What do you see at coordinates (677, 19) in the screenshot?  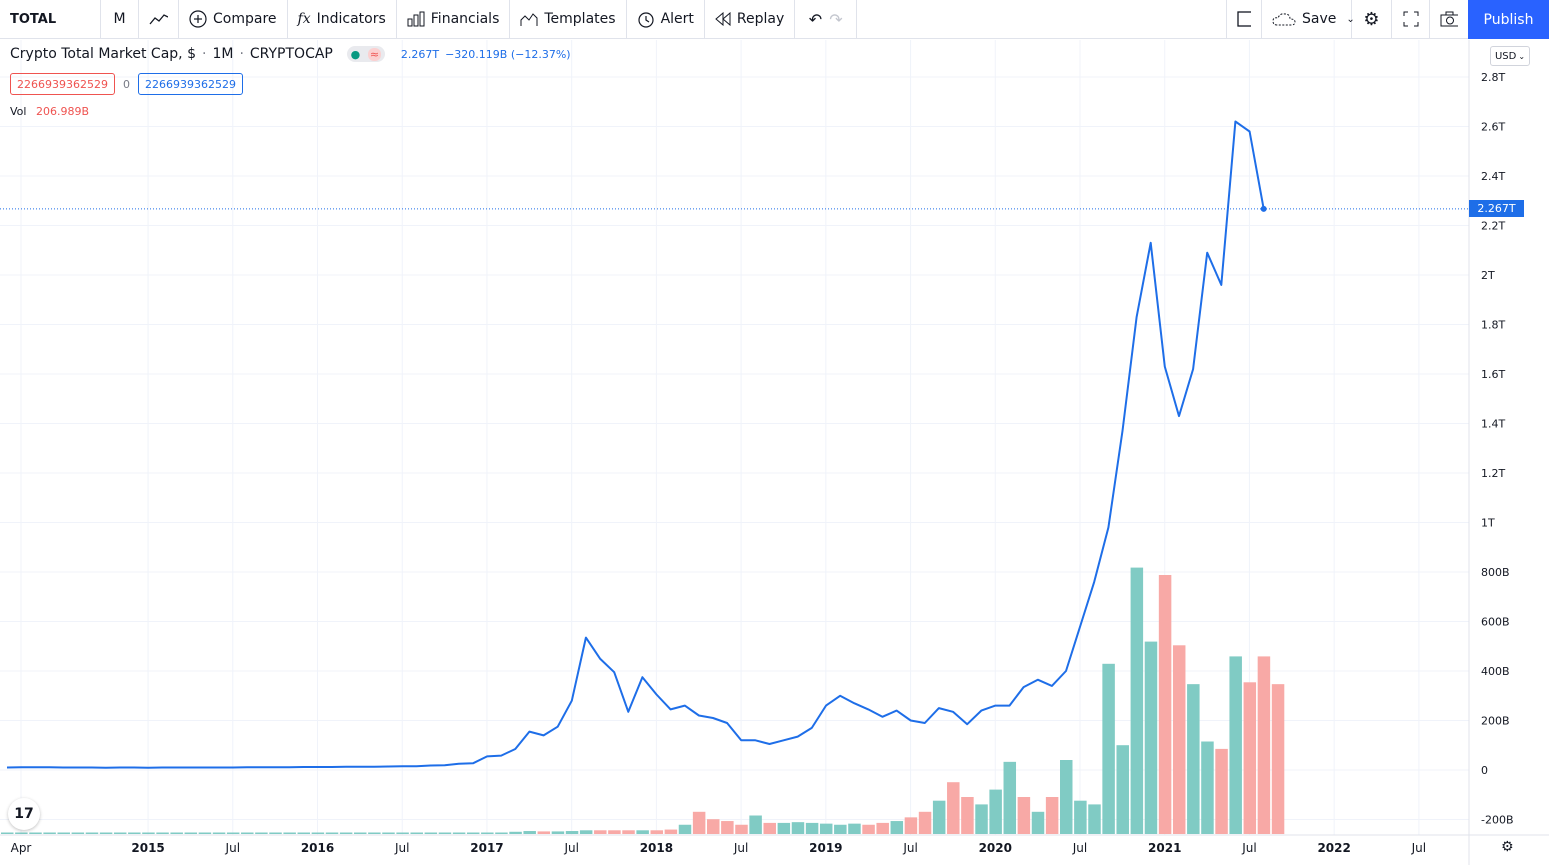 I see `alert-label: Alert` at bounding box center [677, 19].